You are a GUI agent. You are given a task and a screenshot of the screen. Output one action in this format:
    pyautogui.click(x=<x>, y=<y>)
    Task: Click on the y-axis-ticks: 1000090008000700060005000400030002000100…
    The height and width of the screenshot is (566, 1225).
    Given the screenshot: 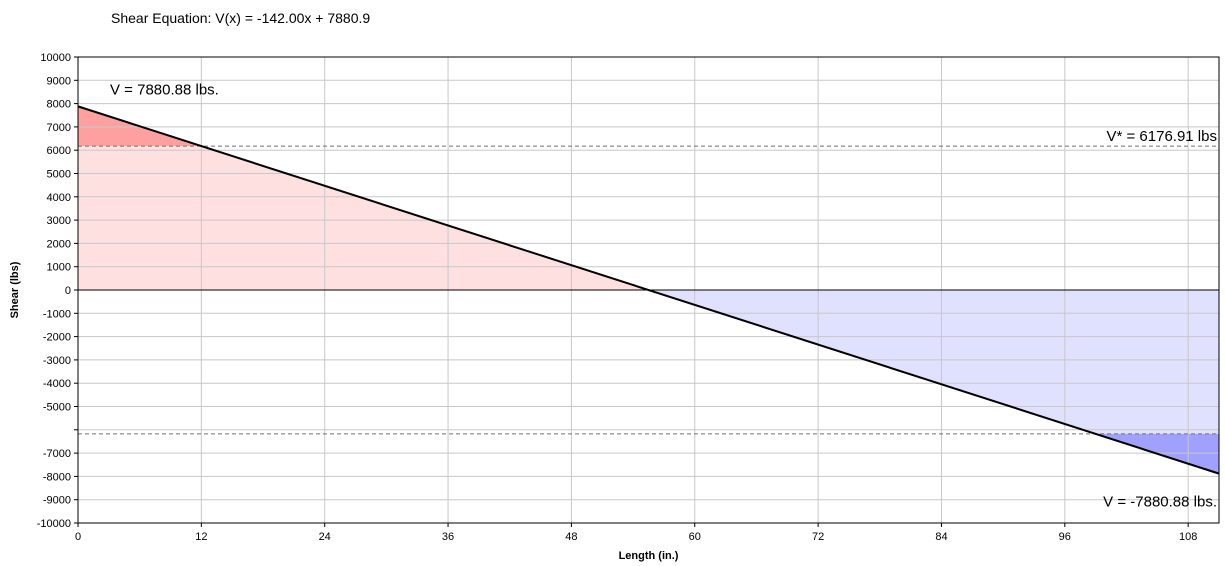 What is the action you would take?
    pyautogui.click(x=57, y=291)
    